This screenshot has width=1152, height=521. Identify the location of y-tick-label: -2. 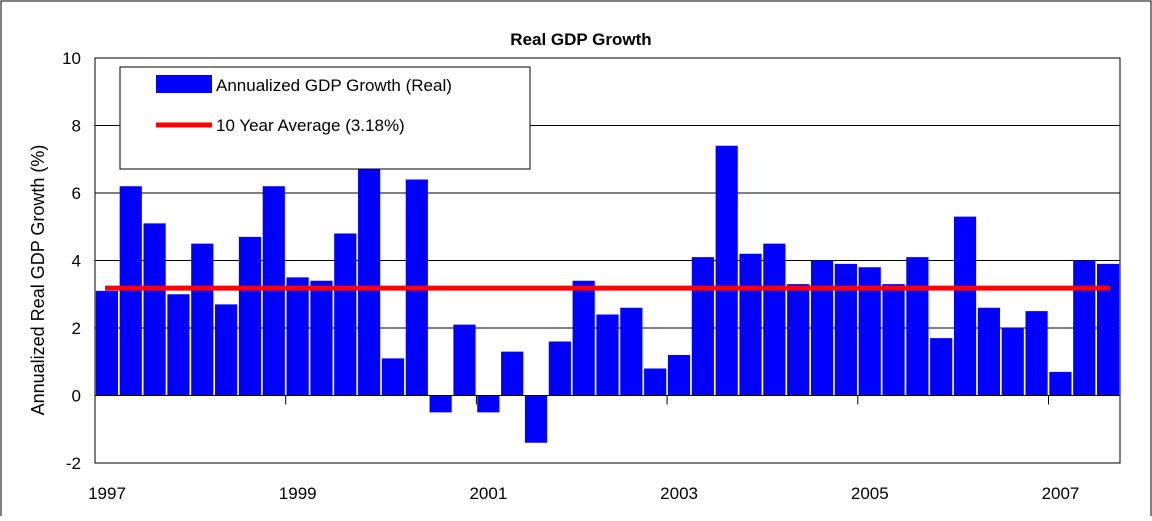
(73, 463).